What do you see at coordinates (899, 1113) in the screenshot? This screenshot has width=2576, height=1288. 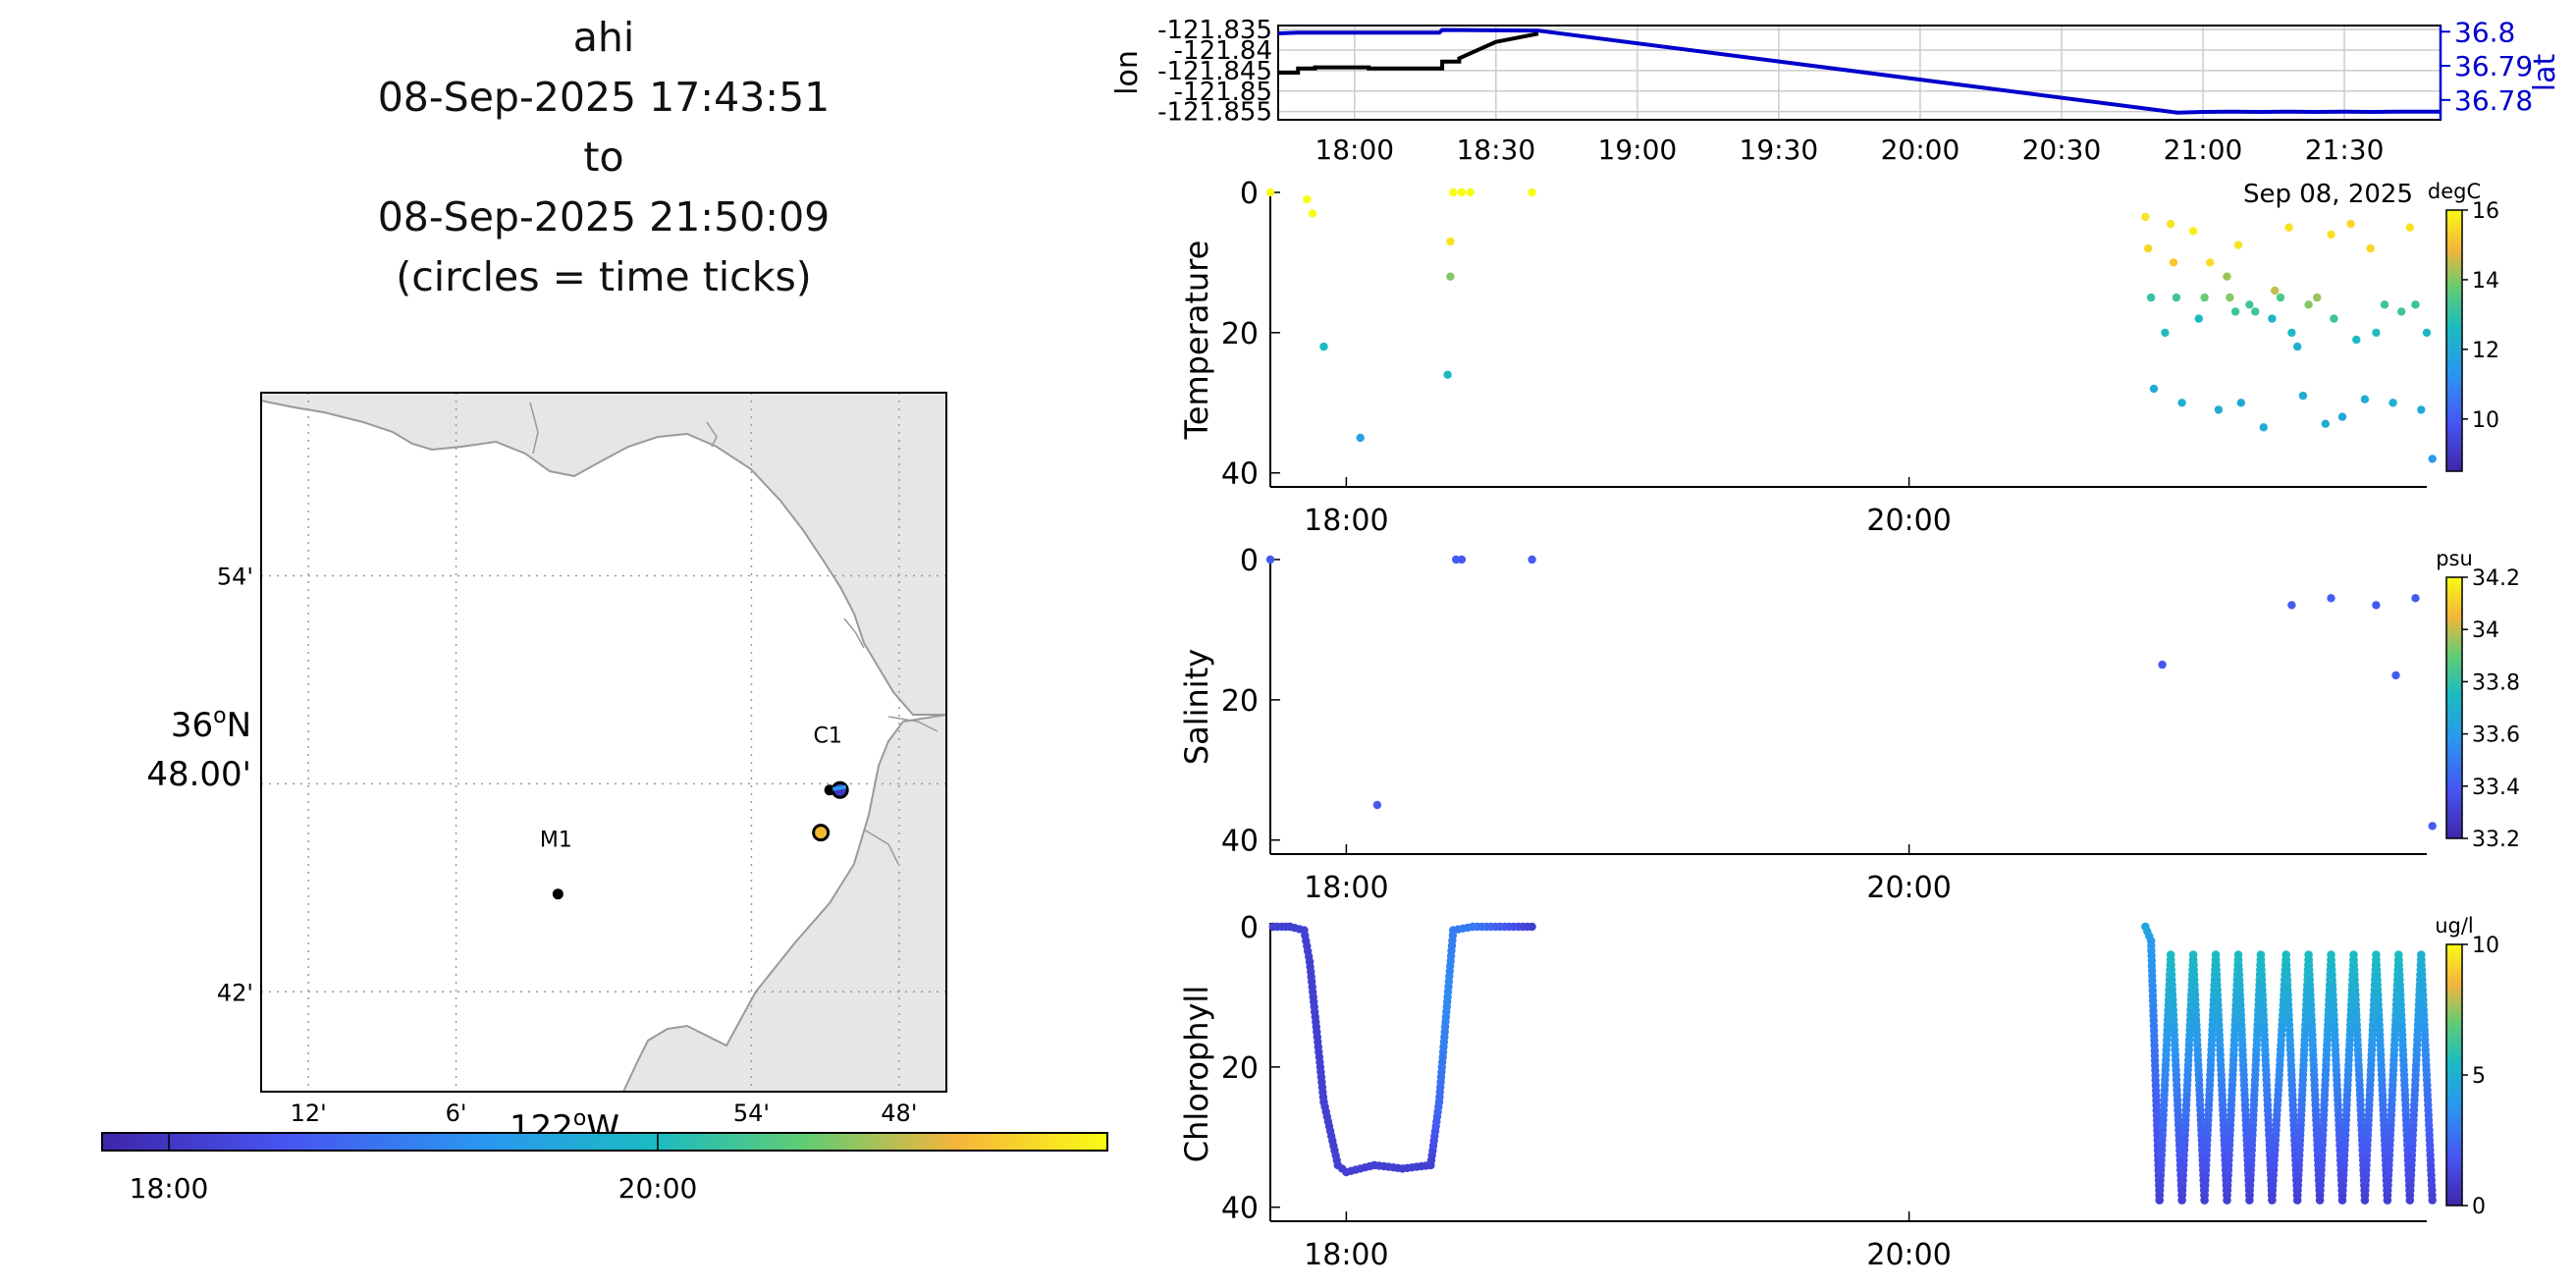 I see `map-xtick-label: 48'` at bounding box center [899, 1113].